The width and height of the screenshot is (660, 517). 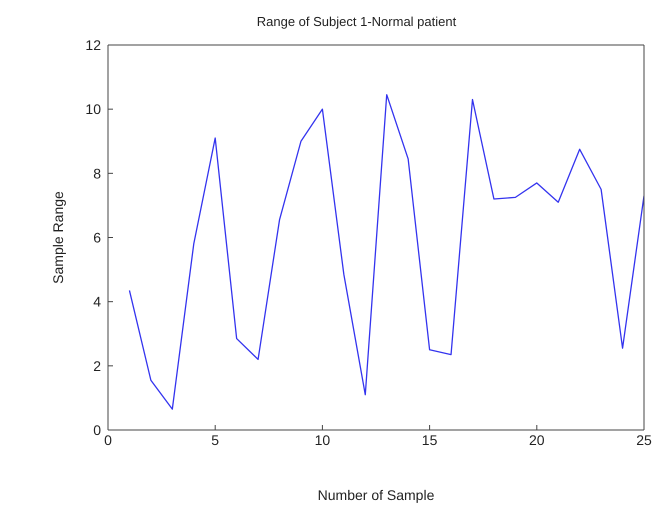 I want to click on y-axis-title: Sample Range, so click(x=58, y=237).